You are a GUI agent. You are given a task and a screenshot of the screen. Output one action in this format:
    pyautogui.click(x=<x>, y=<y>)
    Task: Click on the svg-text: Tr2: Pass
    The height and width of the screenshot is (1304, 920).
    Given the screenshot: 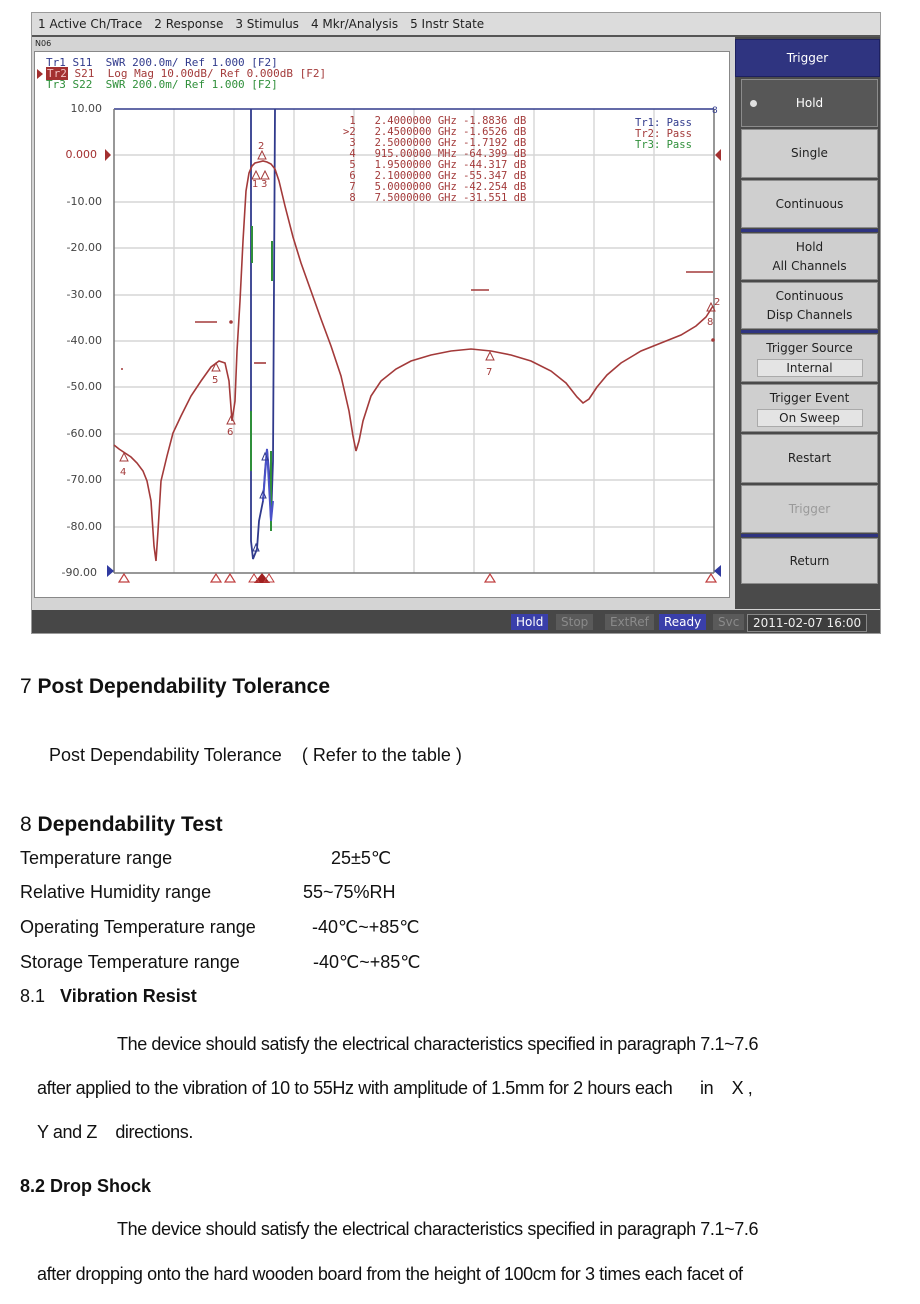 What is the action you would take?
    pyautogui.click(x=663, y=134)
    